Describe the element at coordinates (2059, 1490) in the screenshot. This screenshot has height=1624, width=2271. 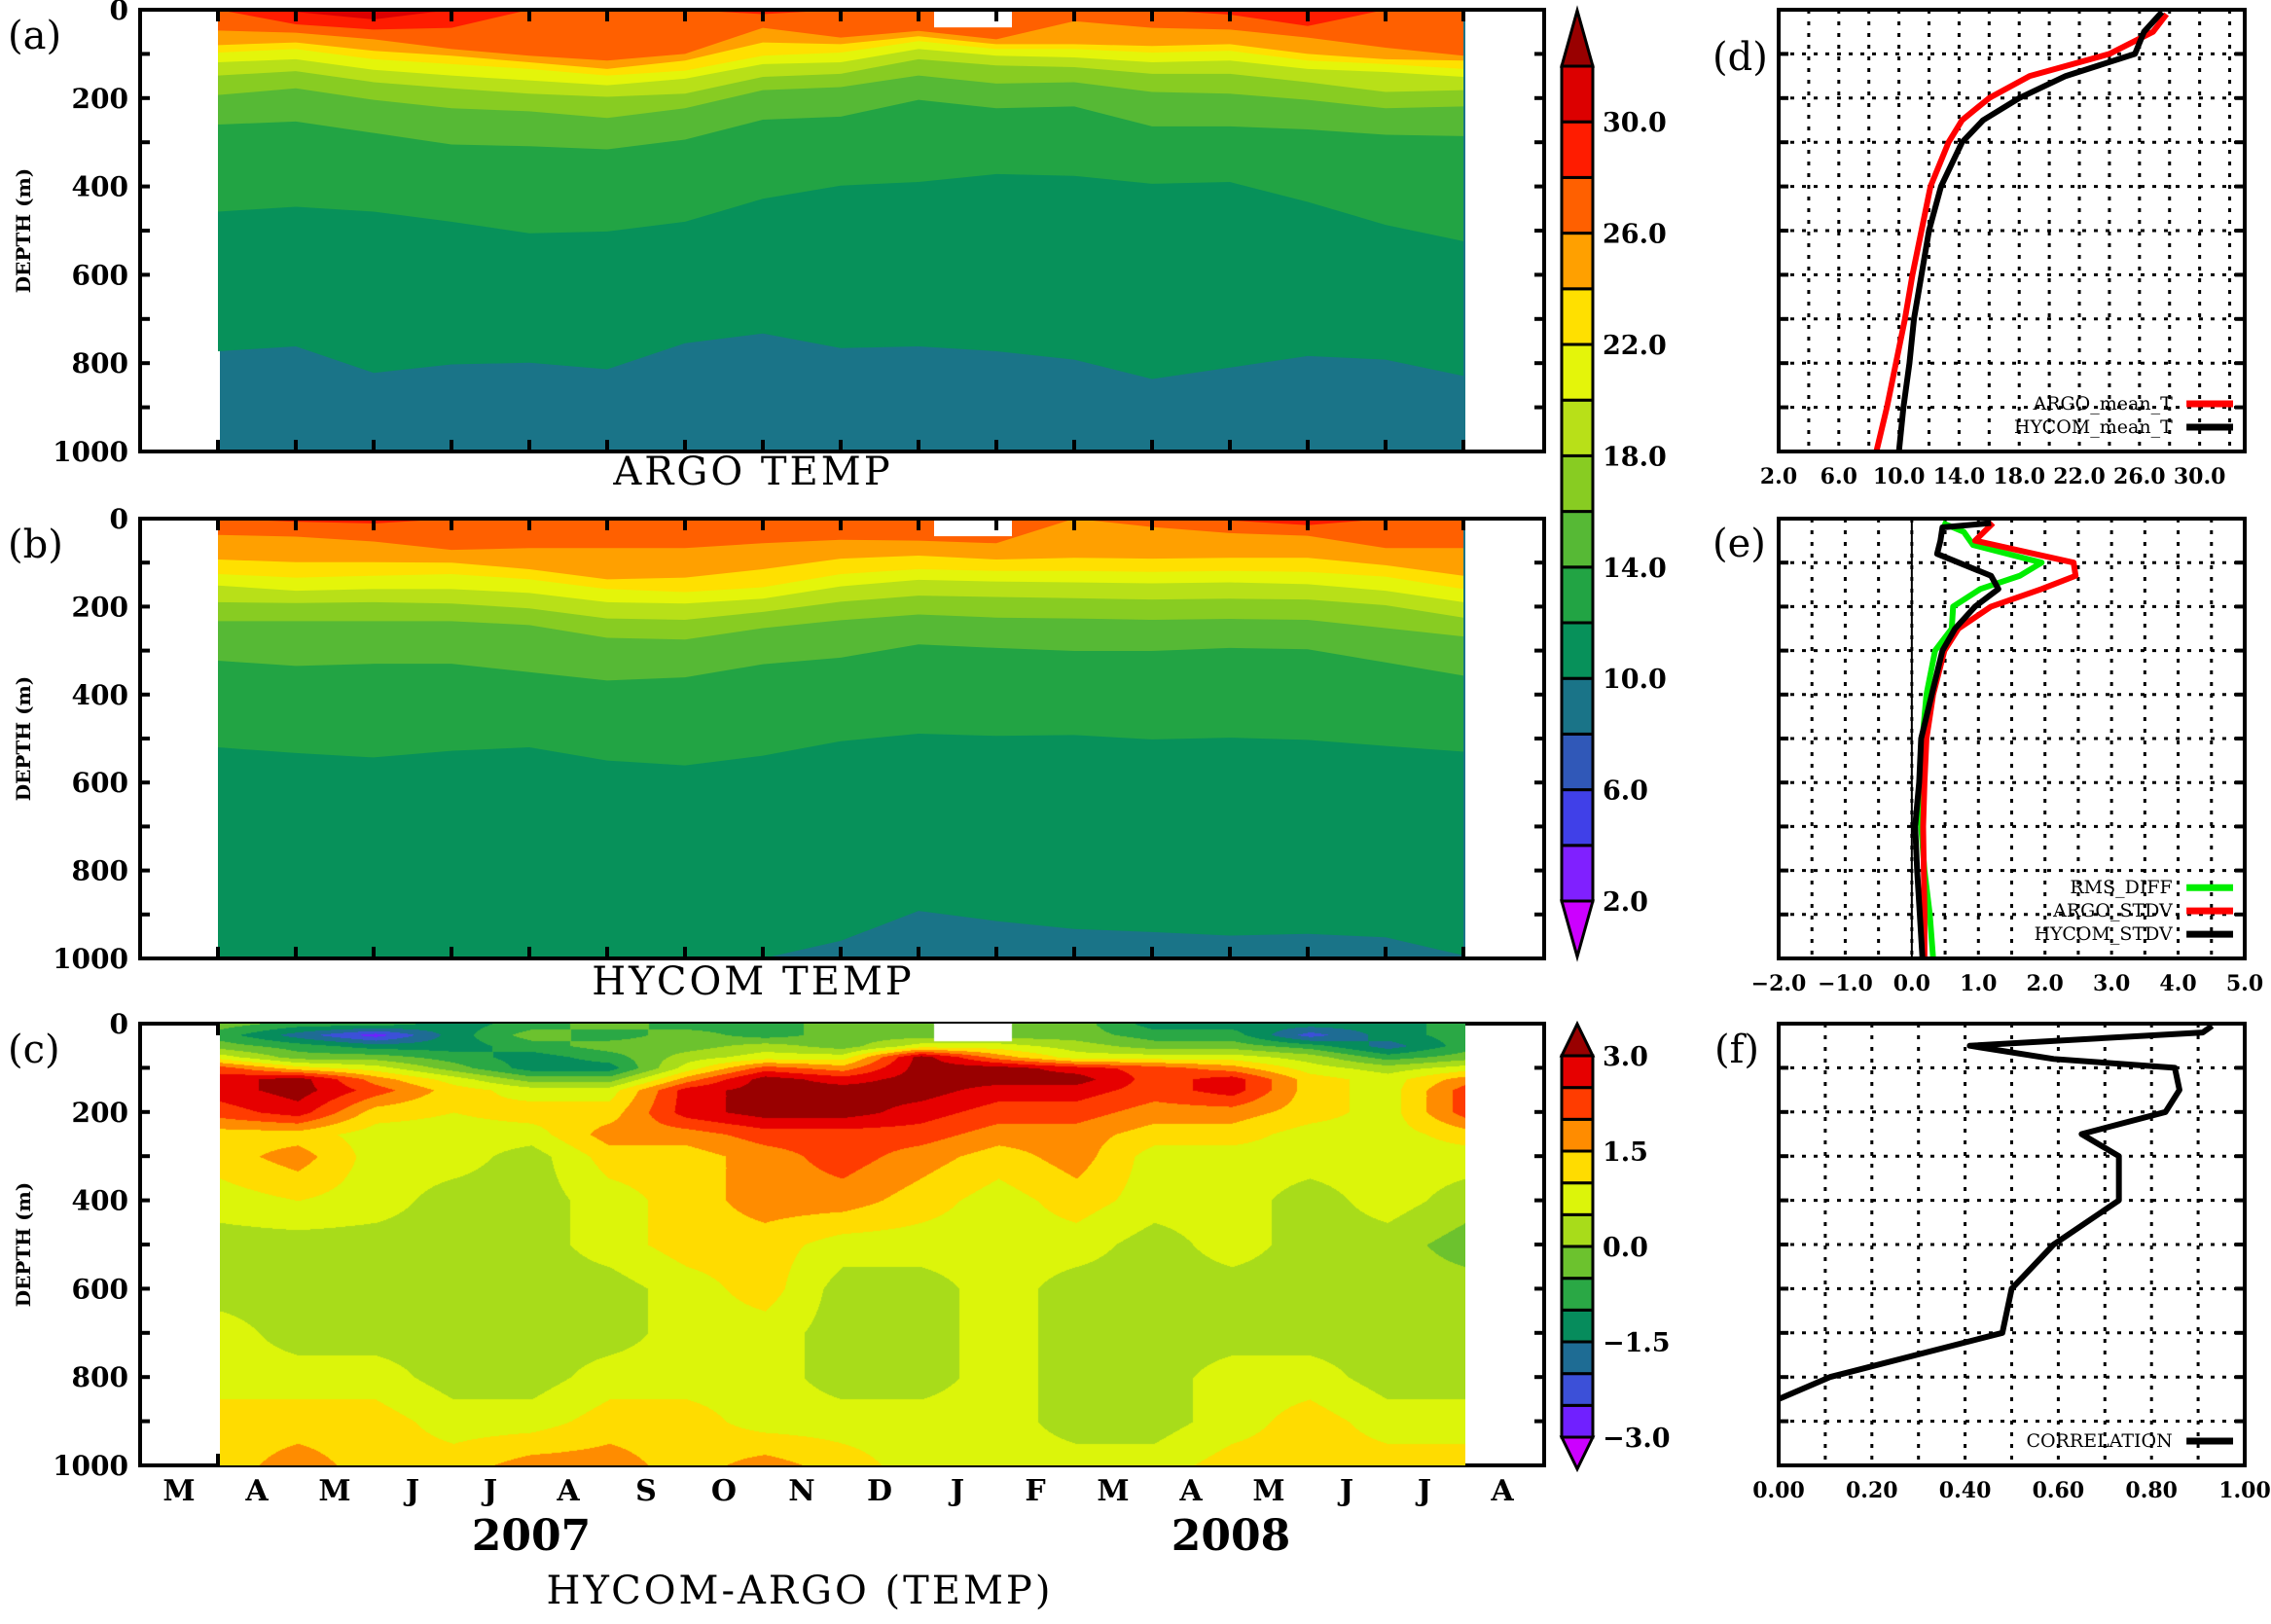
I see `x-tick-label: 0.60` at that location.